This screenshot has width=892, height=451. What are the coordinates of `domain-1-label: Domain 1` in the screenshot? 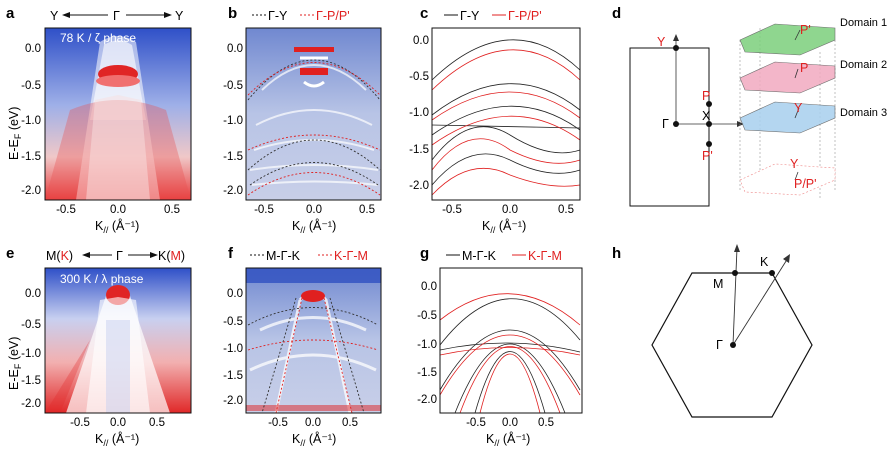 It's located at (863, 23).